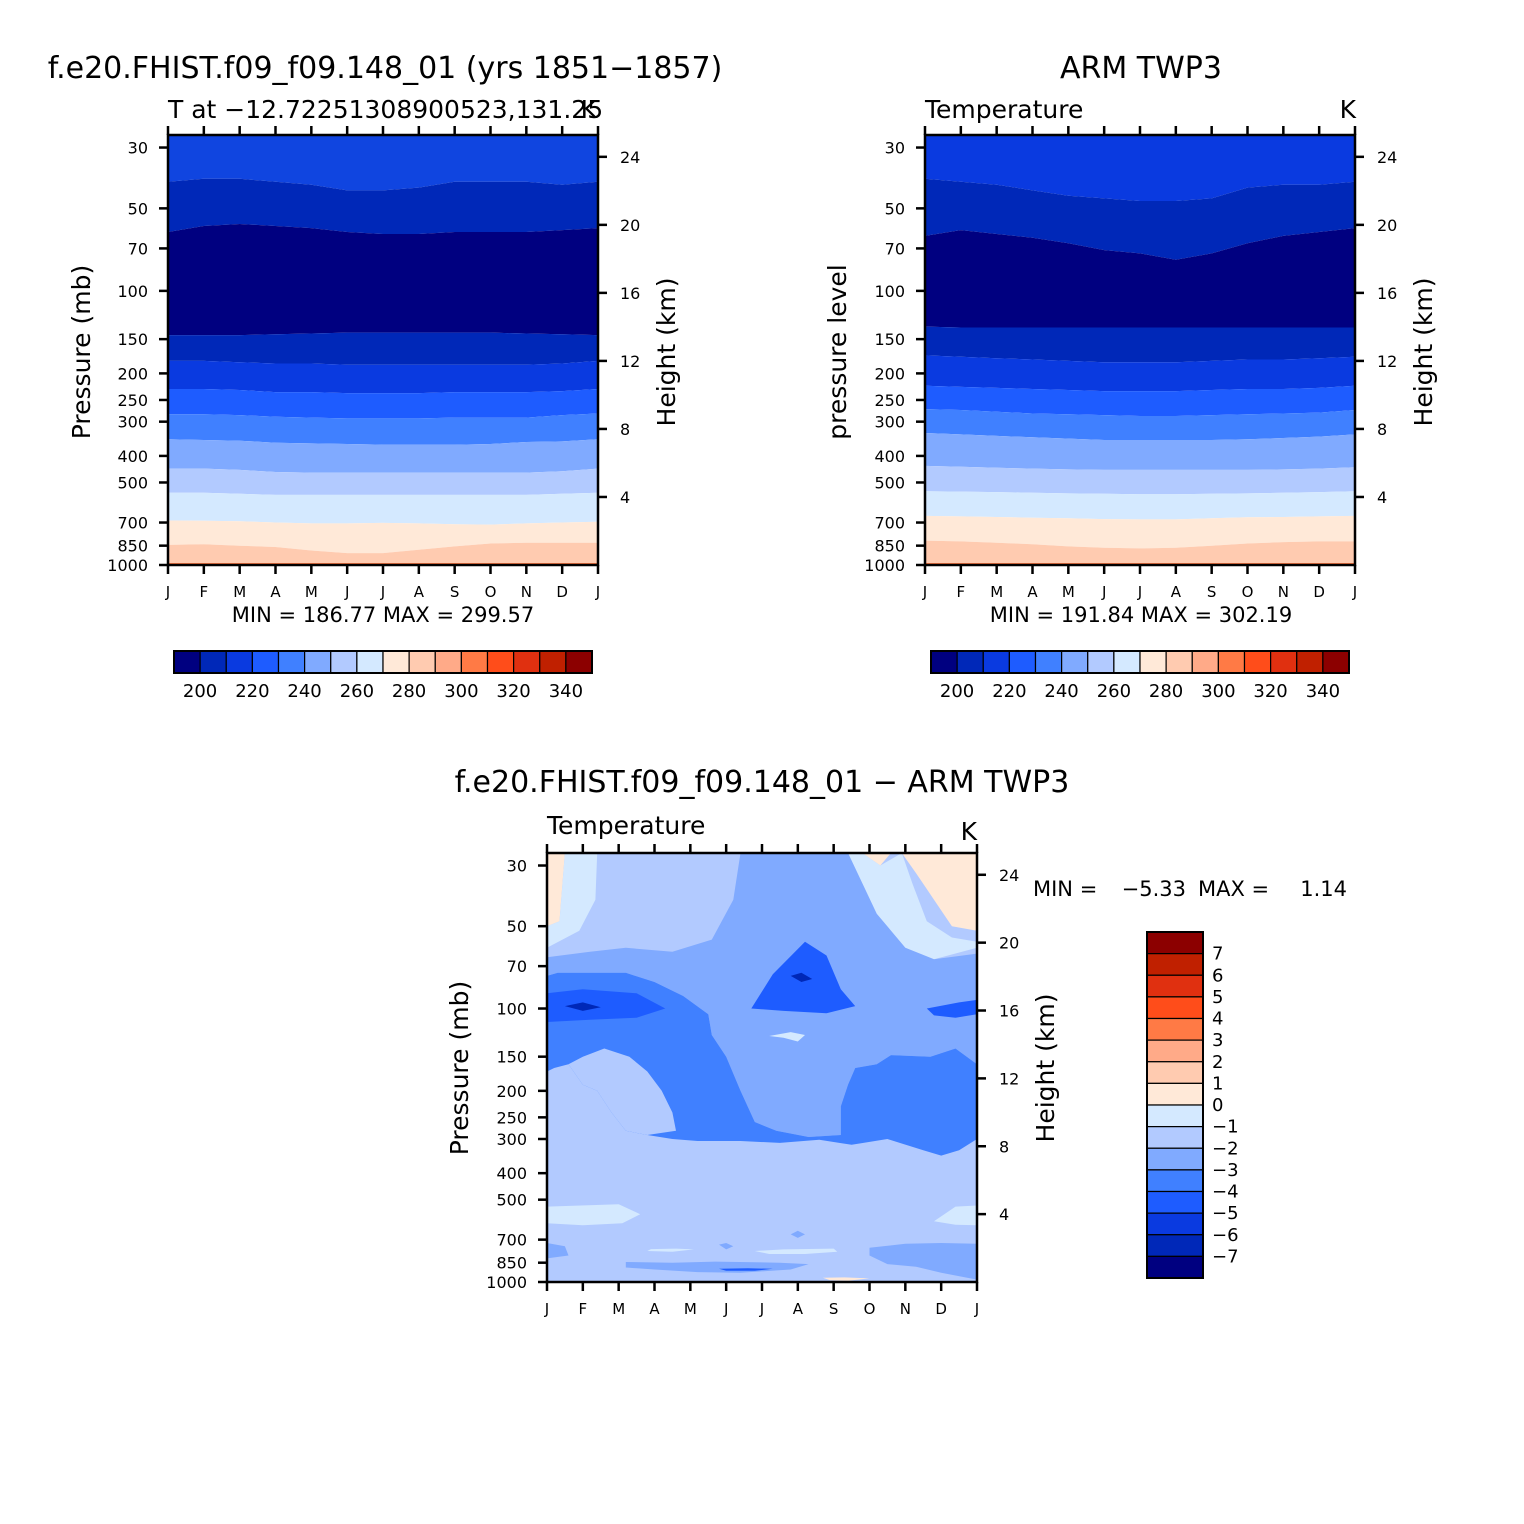  What do you see at coordinates (1218, 691) in the screenshot?
I see `obs-colorbar-label: 300` at bounding box center [1218, 691].